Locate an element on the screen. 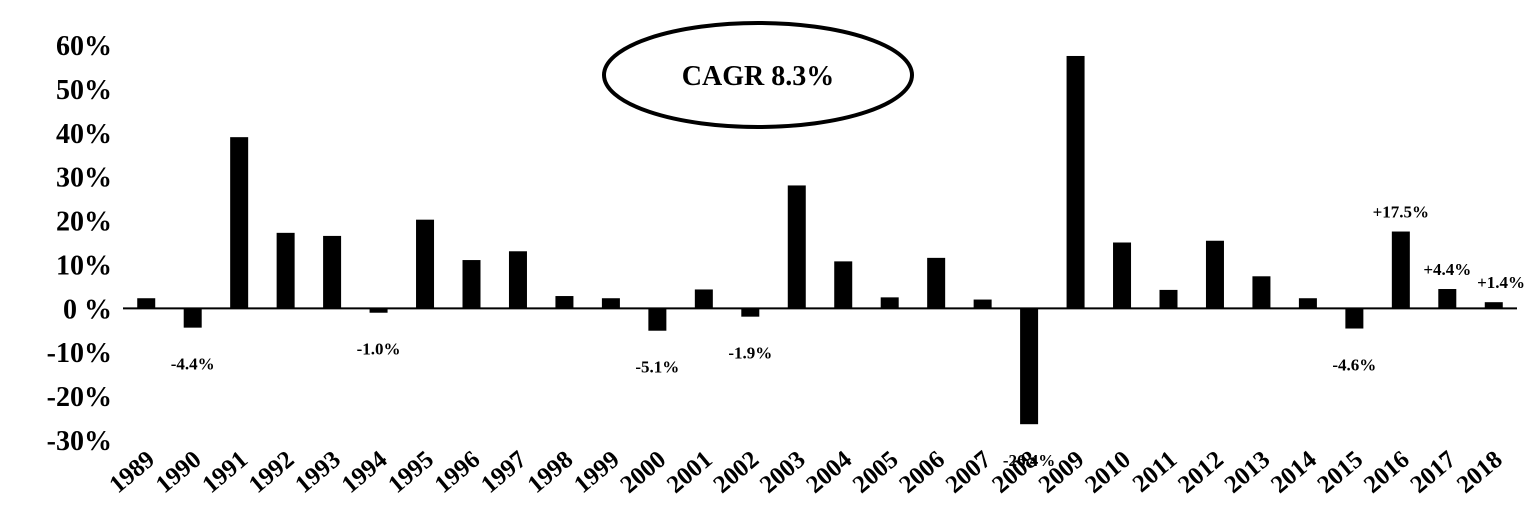 The width and height of the screenshot is (1529, 529). bar-2014 is located at coordinates (1307, 303).